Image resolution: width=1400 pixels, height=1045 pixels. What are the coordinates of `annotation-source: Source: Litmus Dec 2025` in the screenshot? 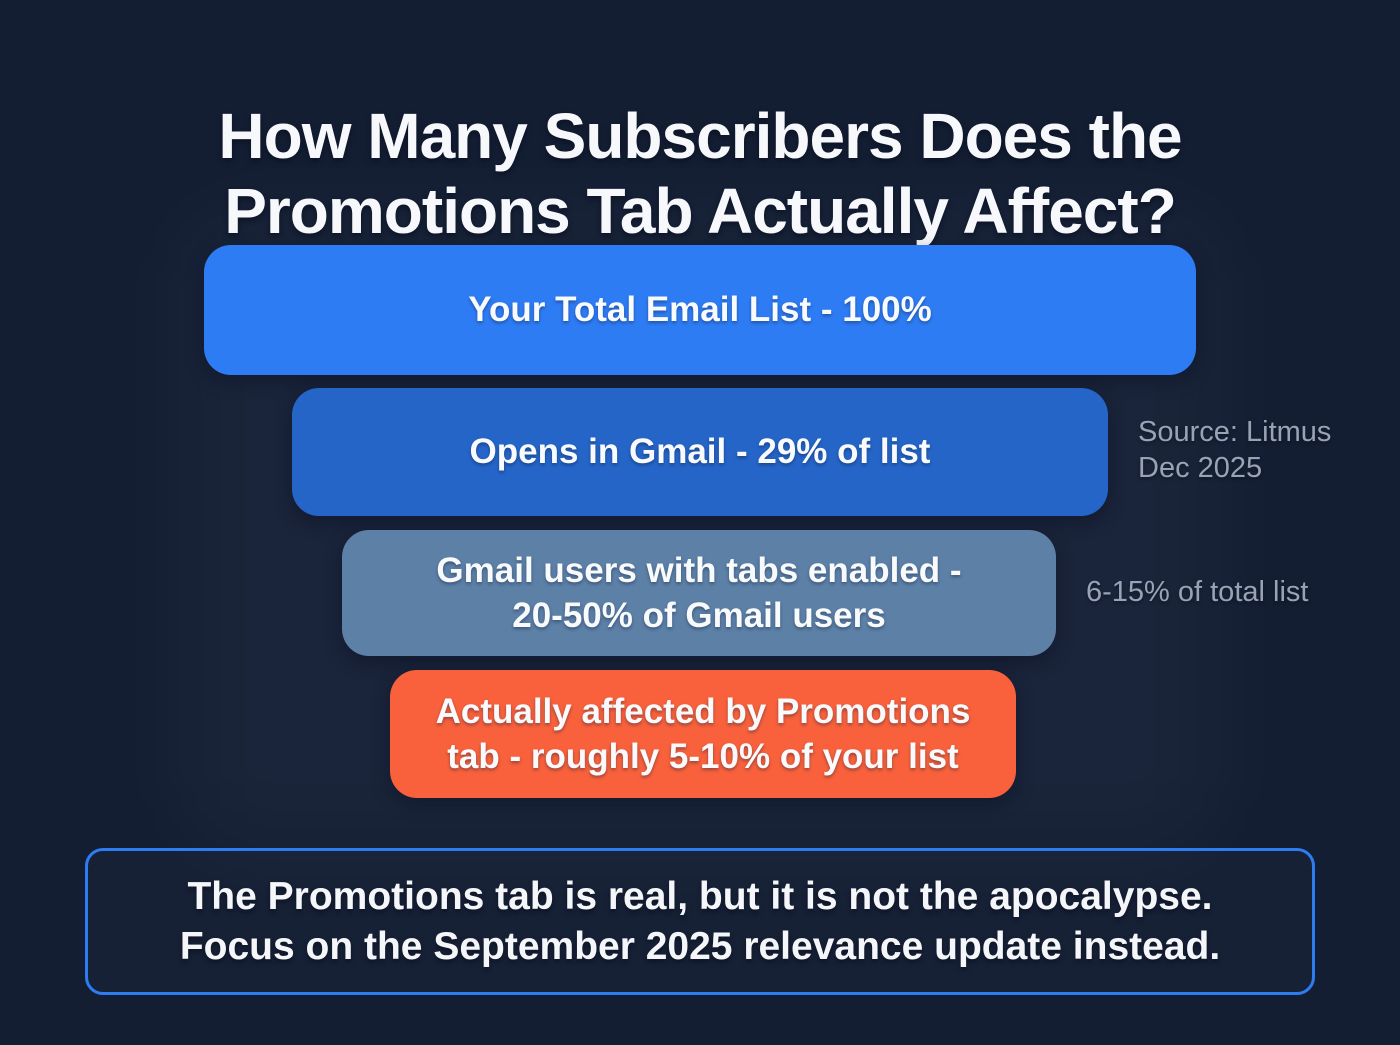 It's located at (1234, 450).